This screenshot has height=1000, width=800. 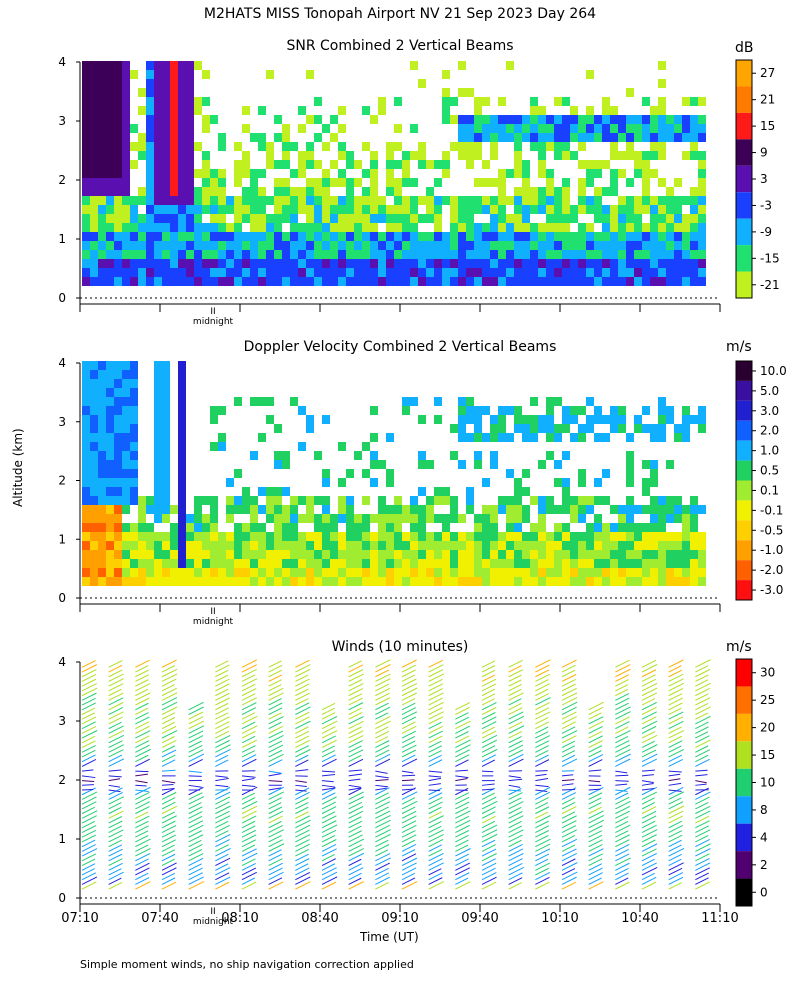 What do you see at coordinates (739, 347) in the screenshot?
I see `velocity-units: m/s` at bounding box center [739, 347].